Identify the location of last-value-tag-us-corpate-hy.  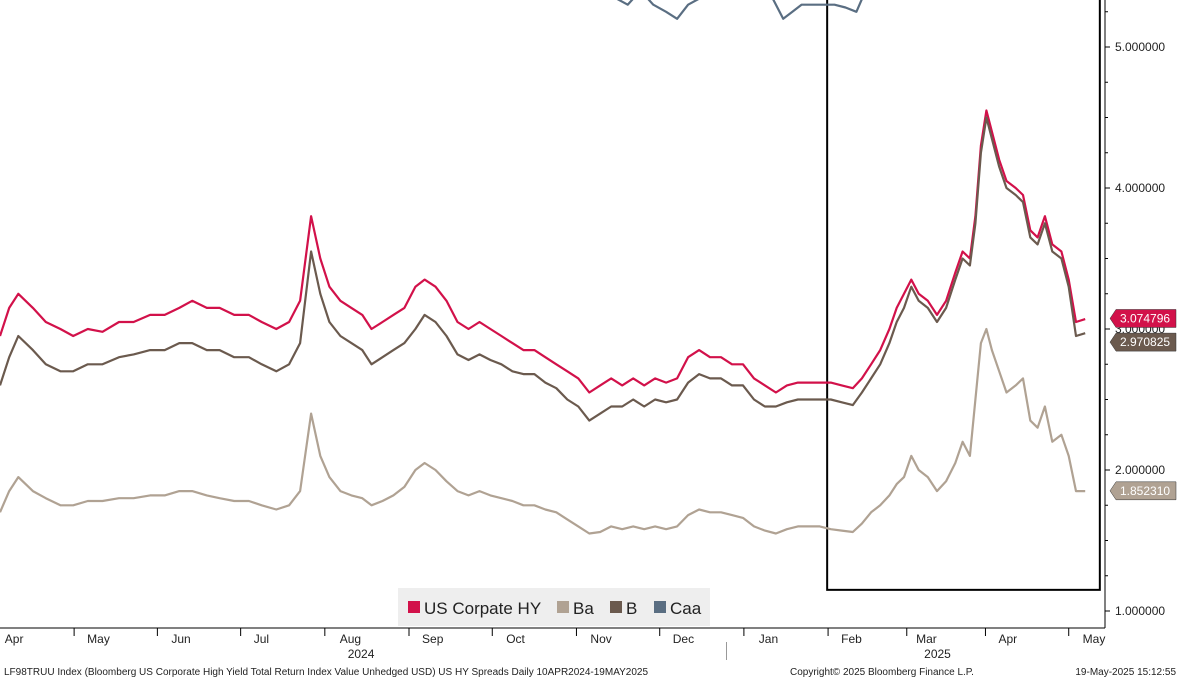
(1143, 318).